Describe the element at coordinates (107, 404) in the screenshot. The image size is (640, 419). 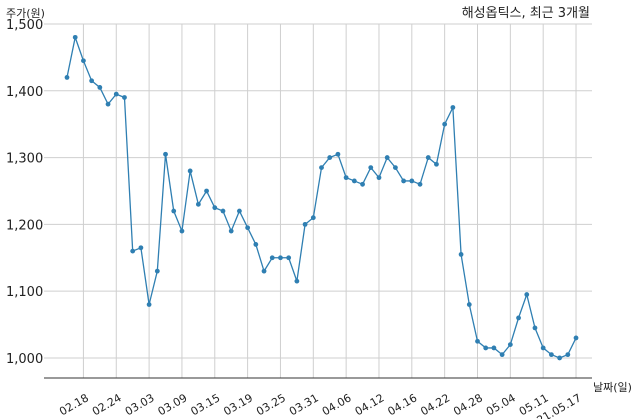
I see `x-tick-label: 02.24` at that location.